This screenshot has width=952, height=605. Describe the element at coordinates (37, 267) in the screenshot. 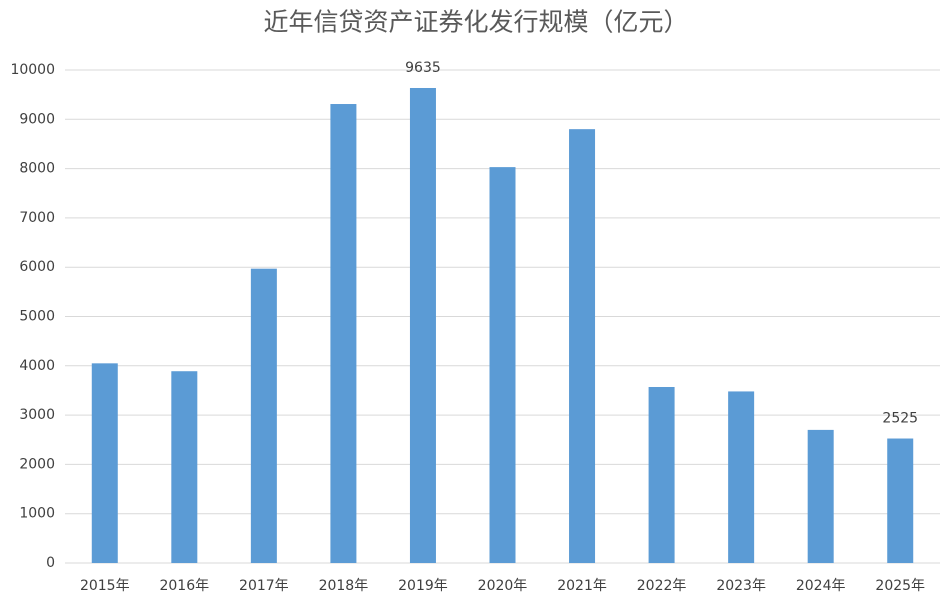

I see `y-tick-label: 6000` at that location.